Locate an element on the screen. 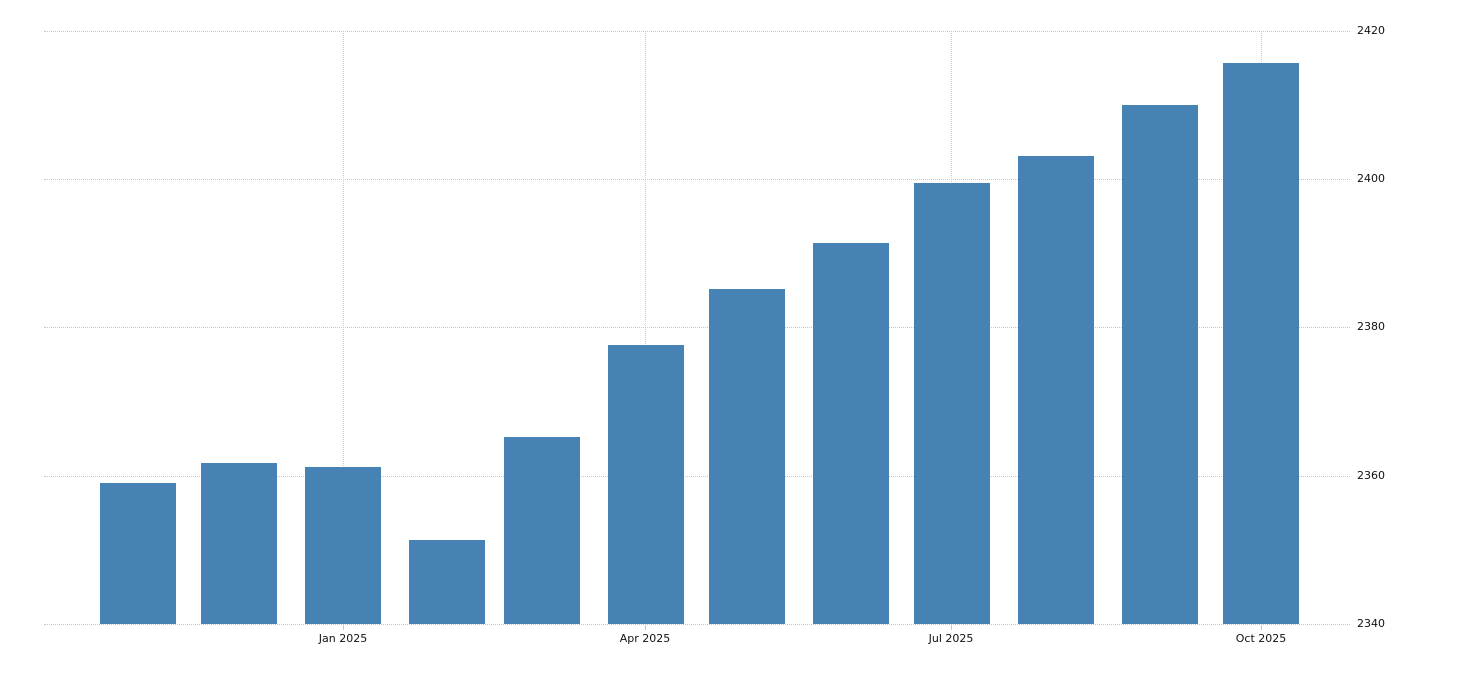  bar-jun-2025 is located at coordinates (851, 433).